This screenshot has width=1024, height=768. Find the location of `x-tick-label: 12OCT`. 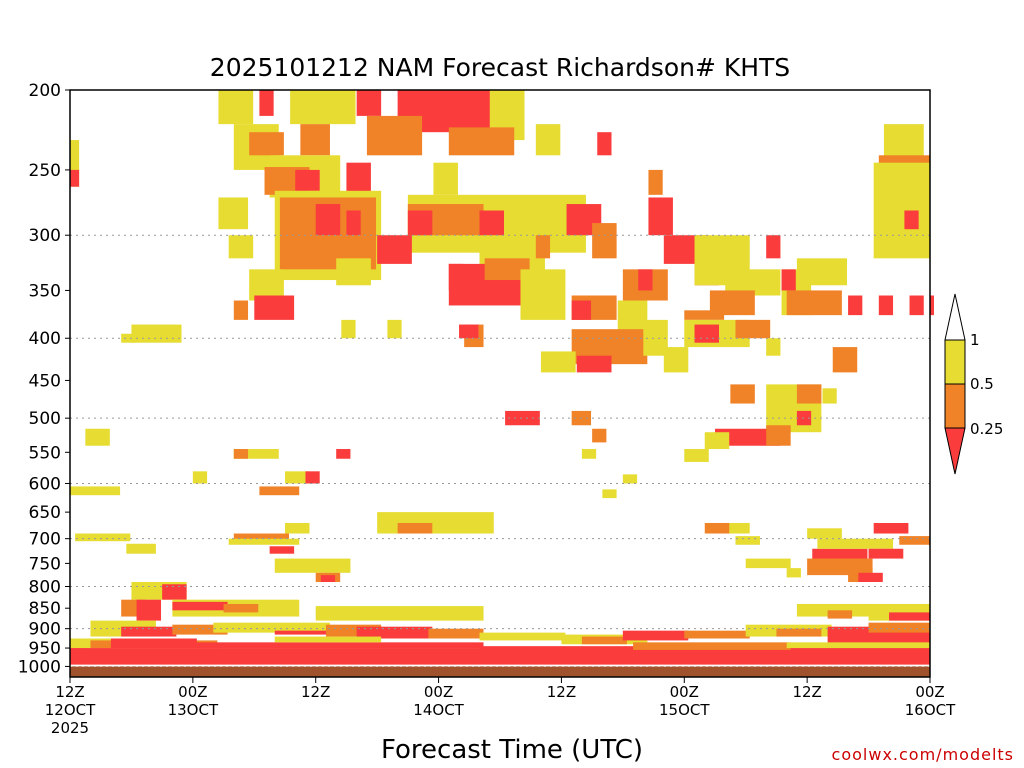

x-tick-label: 12OCT is located at coordinates (70, 710).